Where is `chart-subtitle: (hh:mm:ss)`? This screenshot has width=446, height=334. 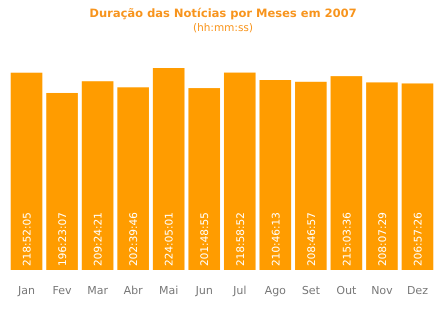
chart-subtitle: (hh:mm:ss) is located at coordinates (223, 28).